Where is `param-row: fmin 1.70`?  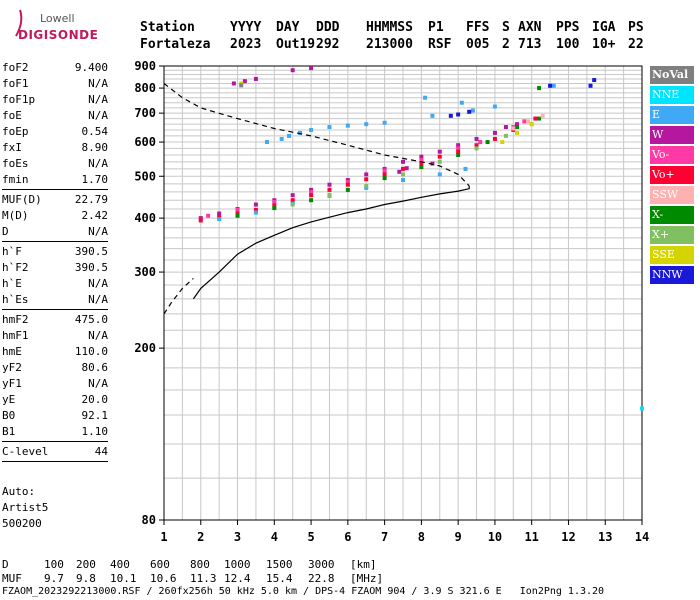
param-row: fmin 1.70 is located at coordinates (55, 180).